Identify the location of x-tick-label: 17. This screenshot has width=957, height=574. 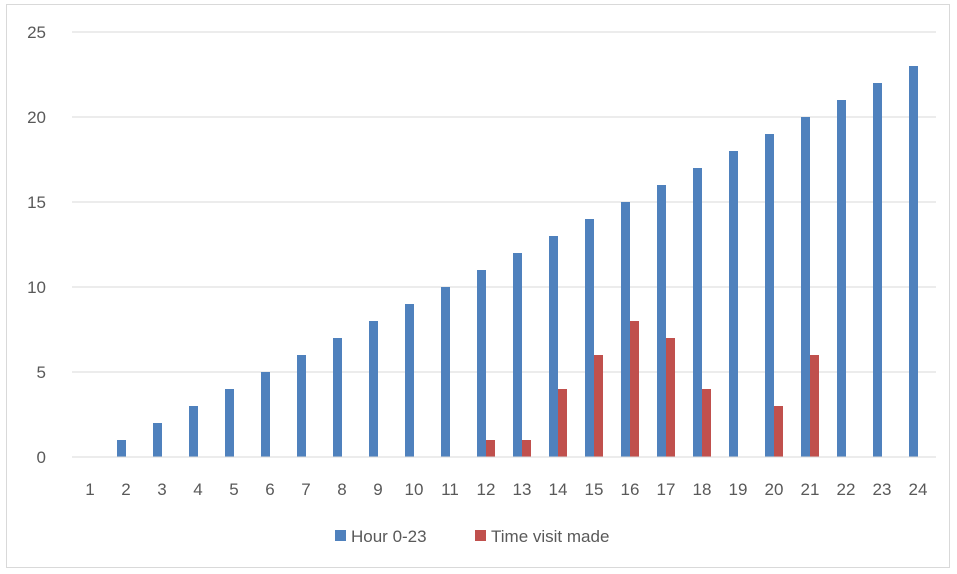
(666, 489).